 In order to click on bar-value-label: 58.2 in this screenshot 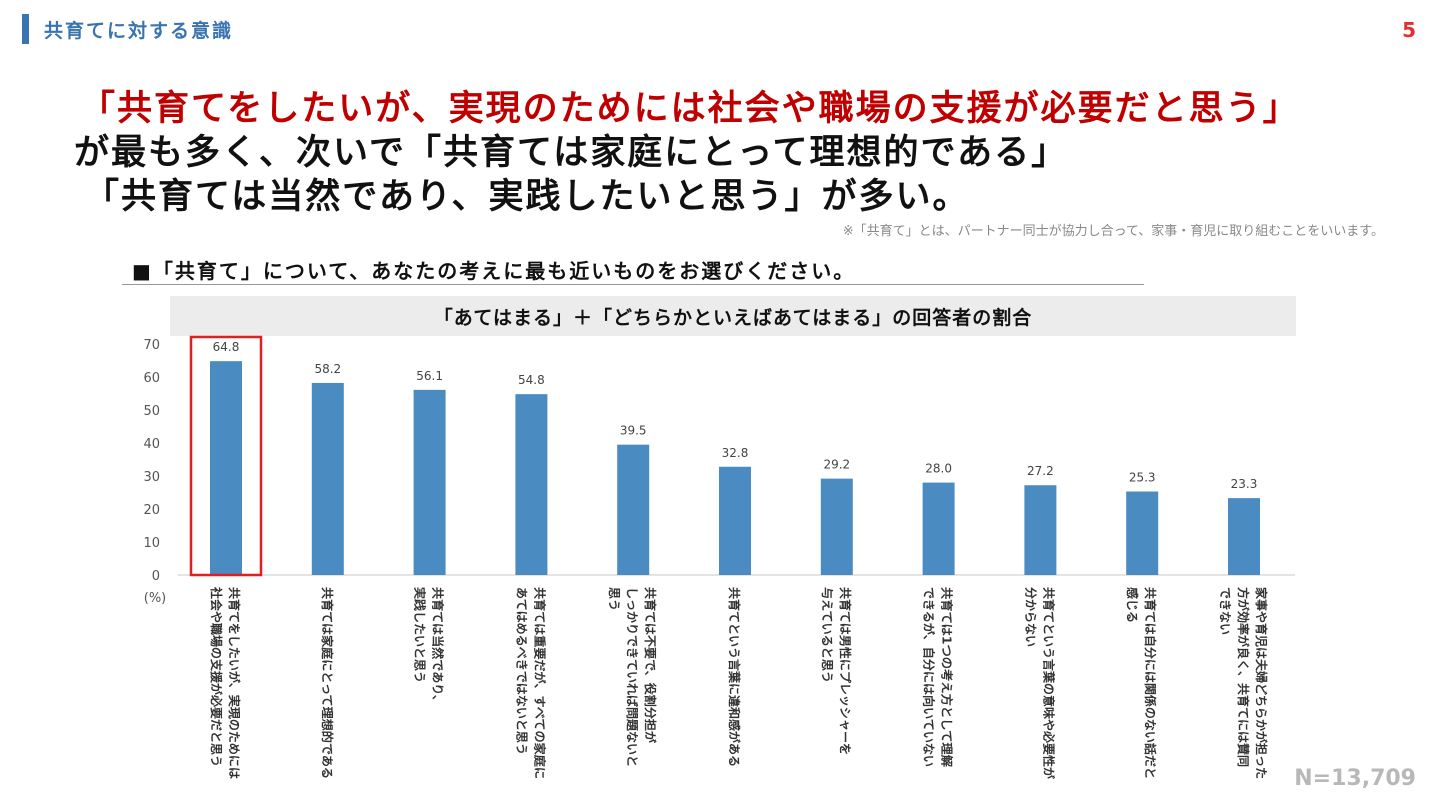, I will do `click(327, 369)`.